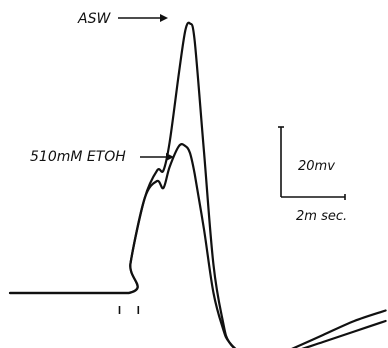 The width and height of the screenshot is (388, 348). Describe the element at coordinates (129, 310) in the screenshot. I see `stimulus-marks` at that location.